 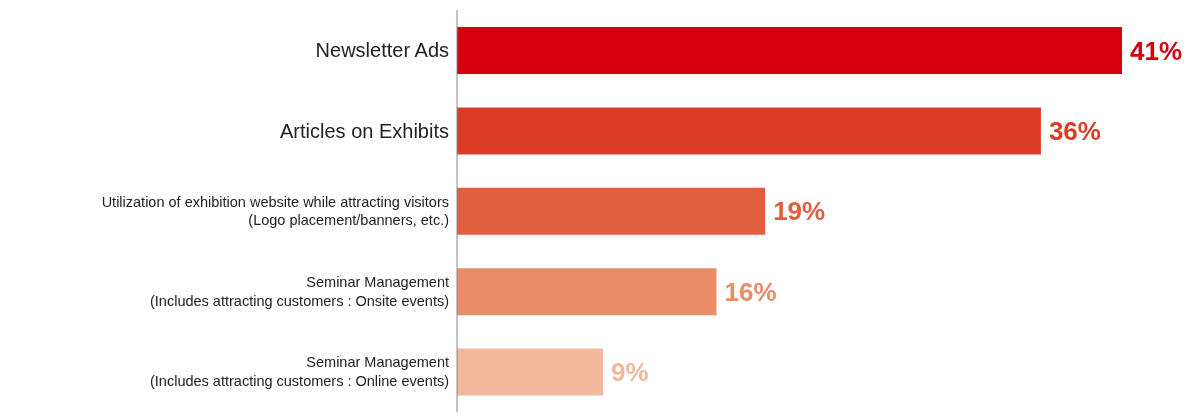 I want to click on y-tick-label: Seminar Management (Includes attracting customers : Onsite events), so click(x=299, y=291).